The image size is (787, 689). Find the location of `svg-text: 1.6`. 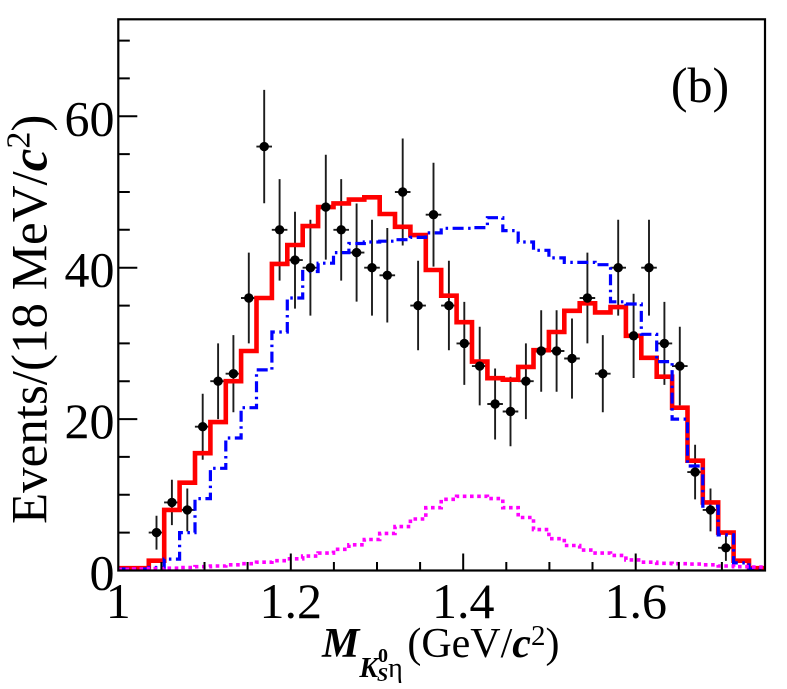

svg-text: 1.6 is located at coordinates (635, 601).